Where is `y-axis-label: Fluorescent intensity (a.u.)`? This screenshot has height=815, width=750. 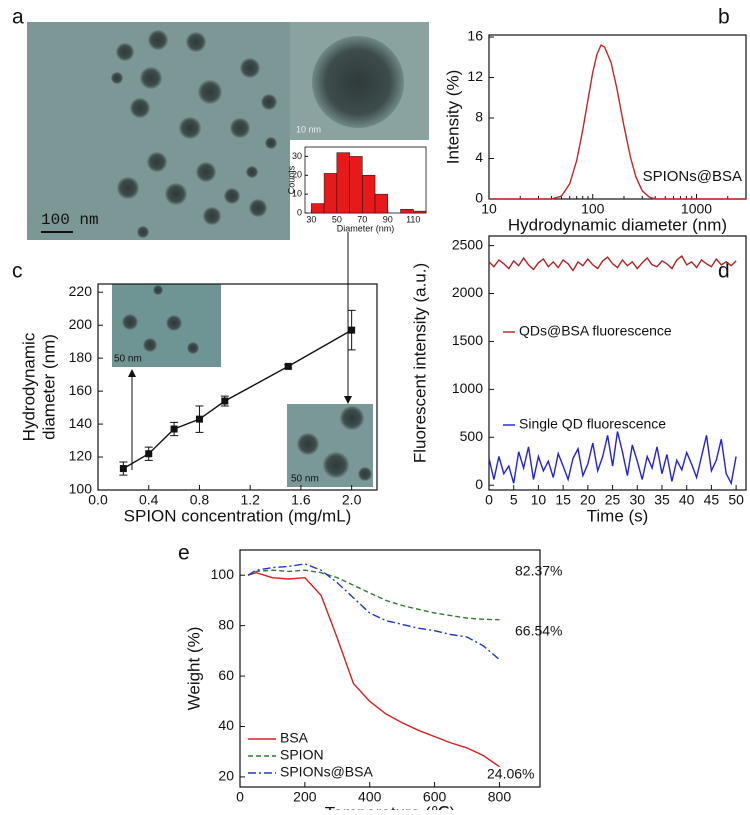
y-axis-label: Fluorescent intensity (a.u.) is located at coordinates (419, 363).